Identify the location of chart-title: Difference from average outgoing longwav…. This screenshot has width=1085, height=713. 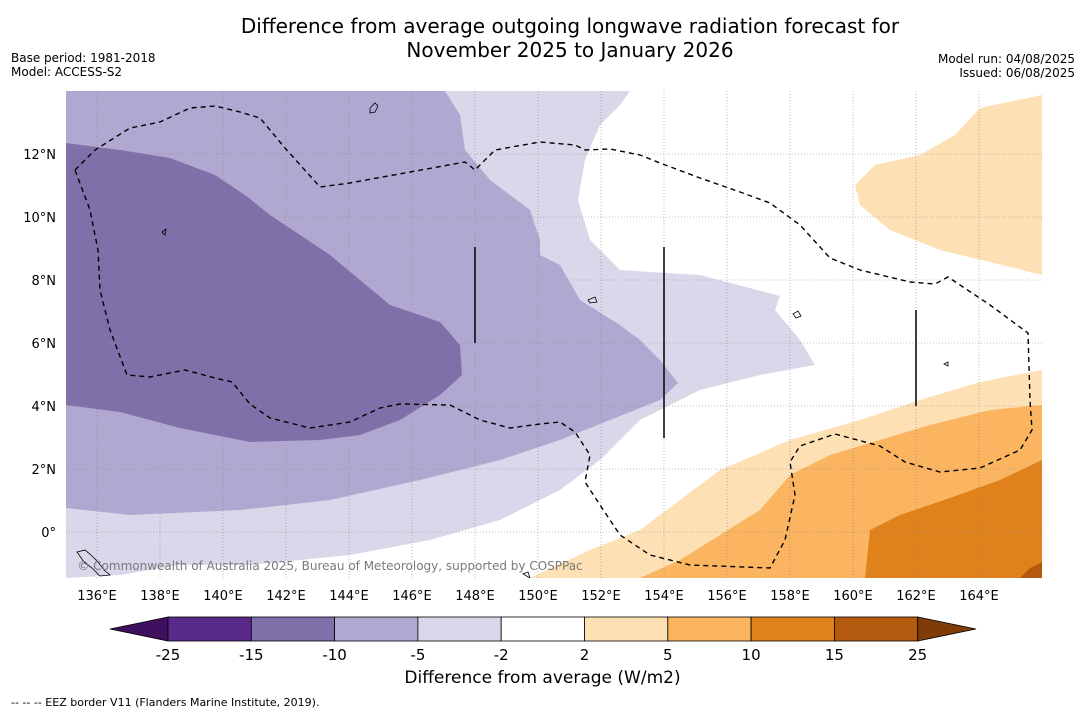
(542, 38).